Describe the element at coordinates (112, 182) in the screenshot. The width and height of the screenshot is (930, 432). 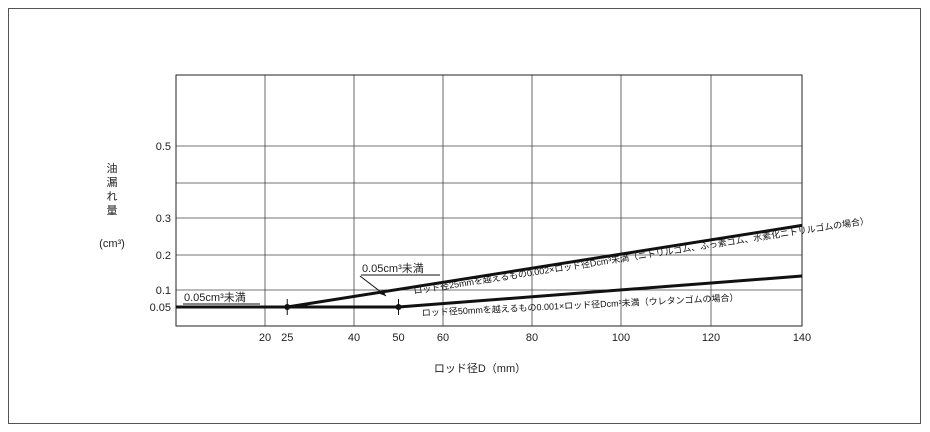
I see `y-label-char-1: 漏` at that location.